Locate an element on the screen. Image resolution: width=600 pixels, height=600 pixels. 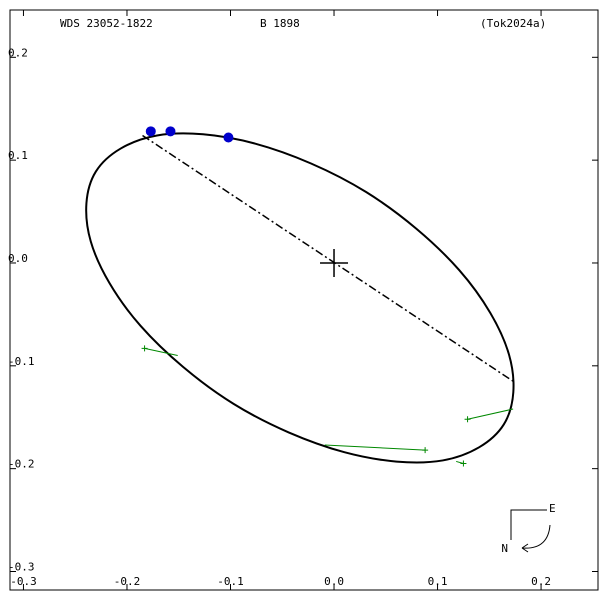
compass-arrowhead is located at coordinates (525, 548).